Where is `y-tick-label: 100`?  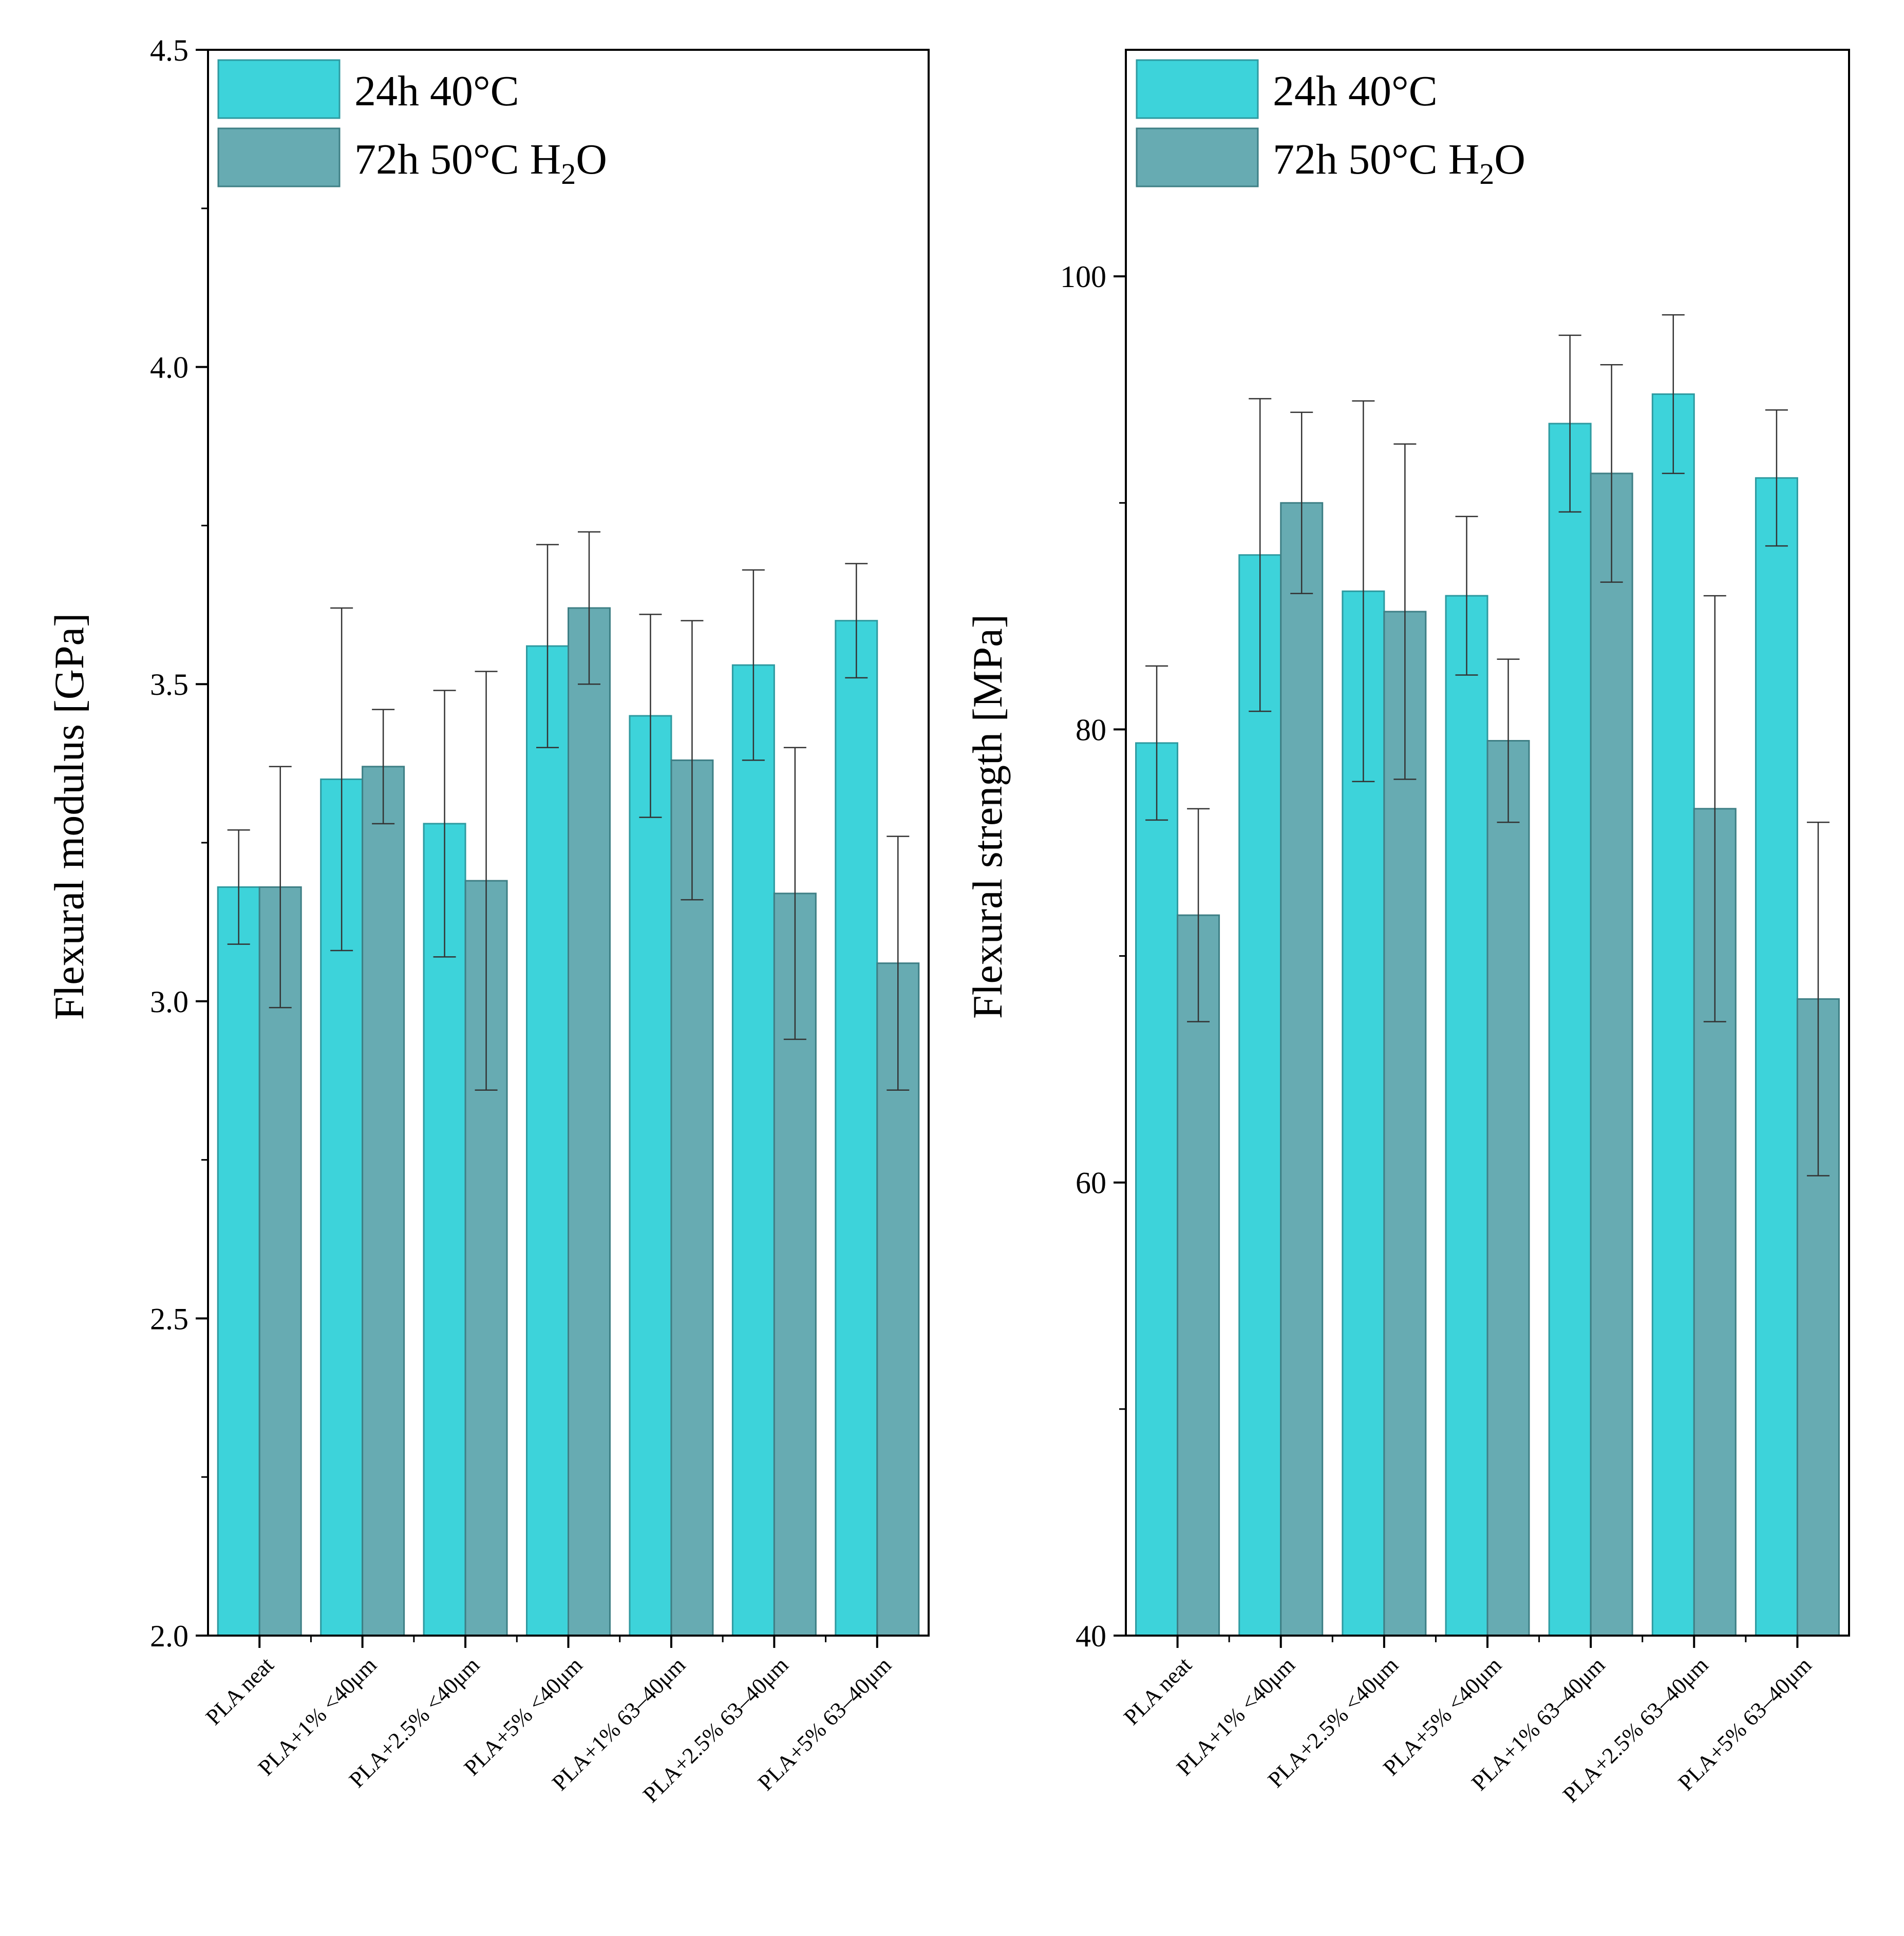 y-tick-label: 100 is located at coordinates (1083, 277).